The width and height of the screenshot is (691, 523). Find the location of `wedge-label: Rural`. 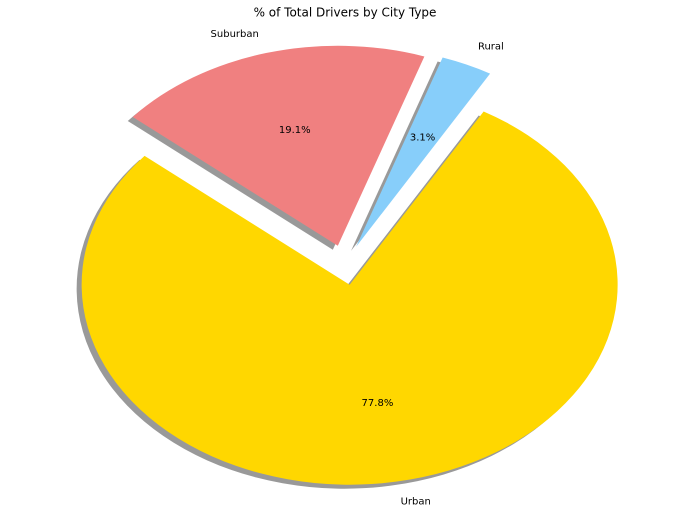

wedge-label: Rural is located at coordinates (491, 46).